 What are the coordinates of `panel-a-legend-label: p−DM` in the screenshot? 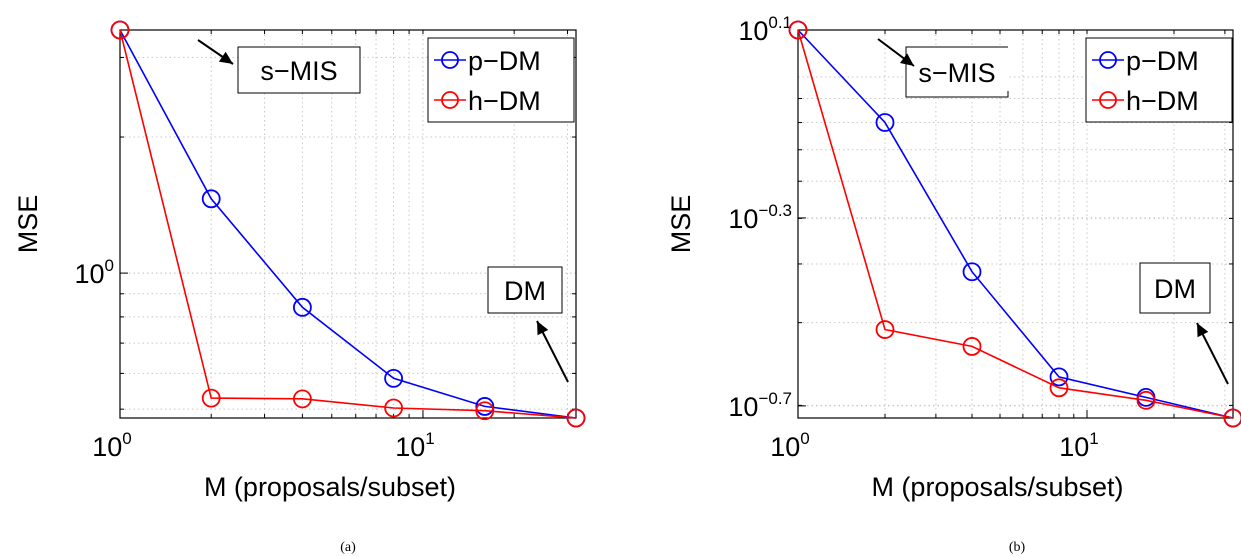 It's located at (504, 61).